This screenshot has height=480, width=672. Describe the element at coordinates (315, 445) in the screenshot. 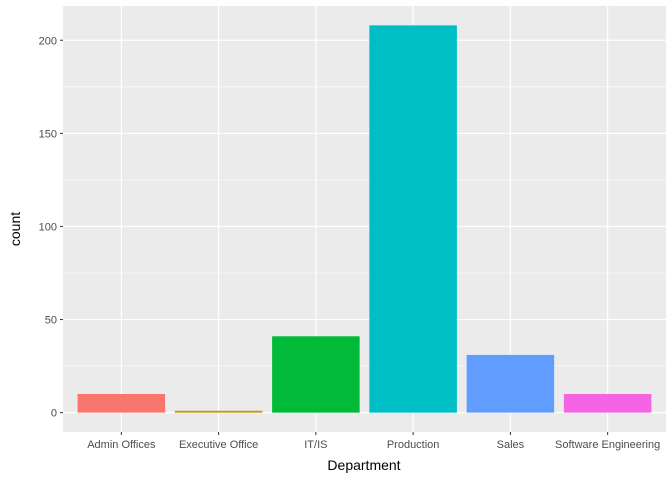

I see `x-tick-label: IT/IS` at that location.